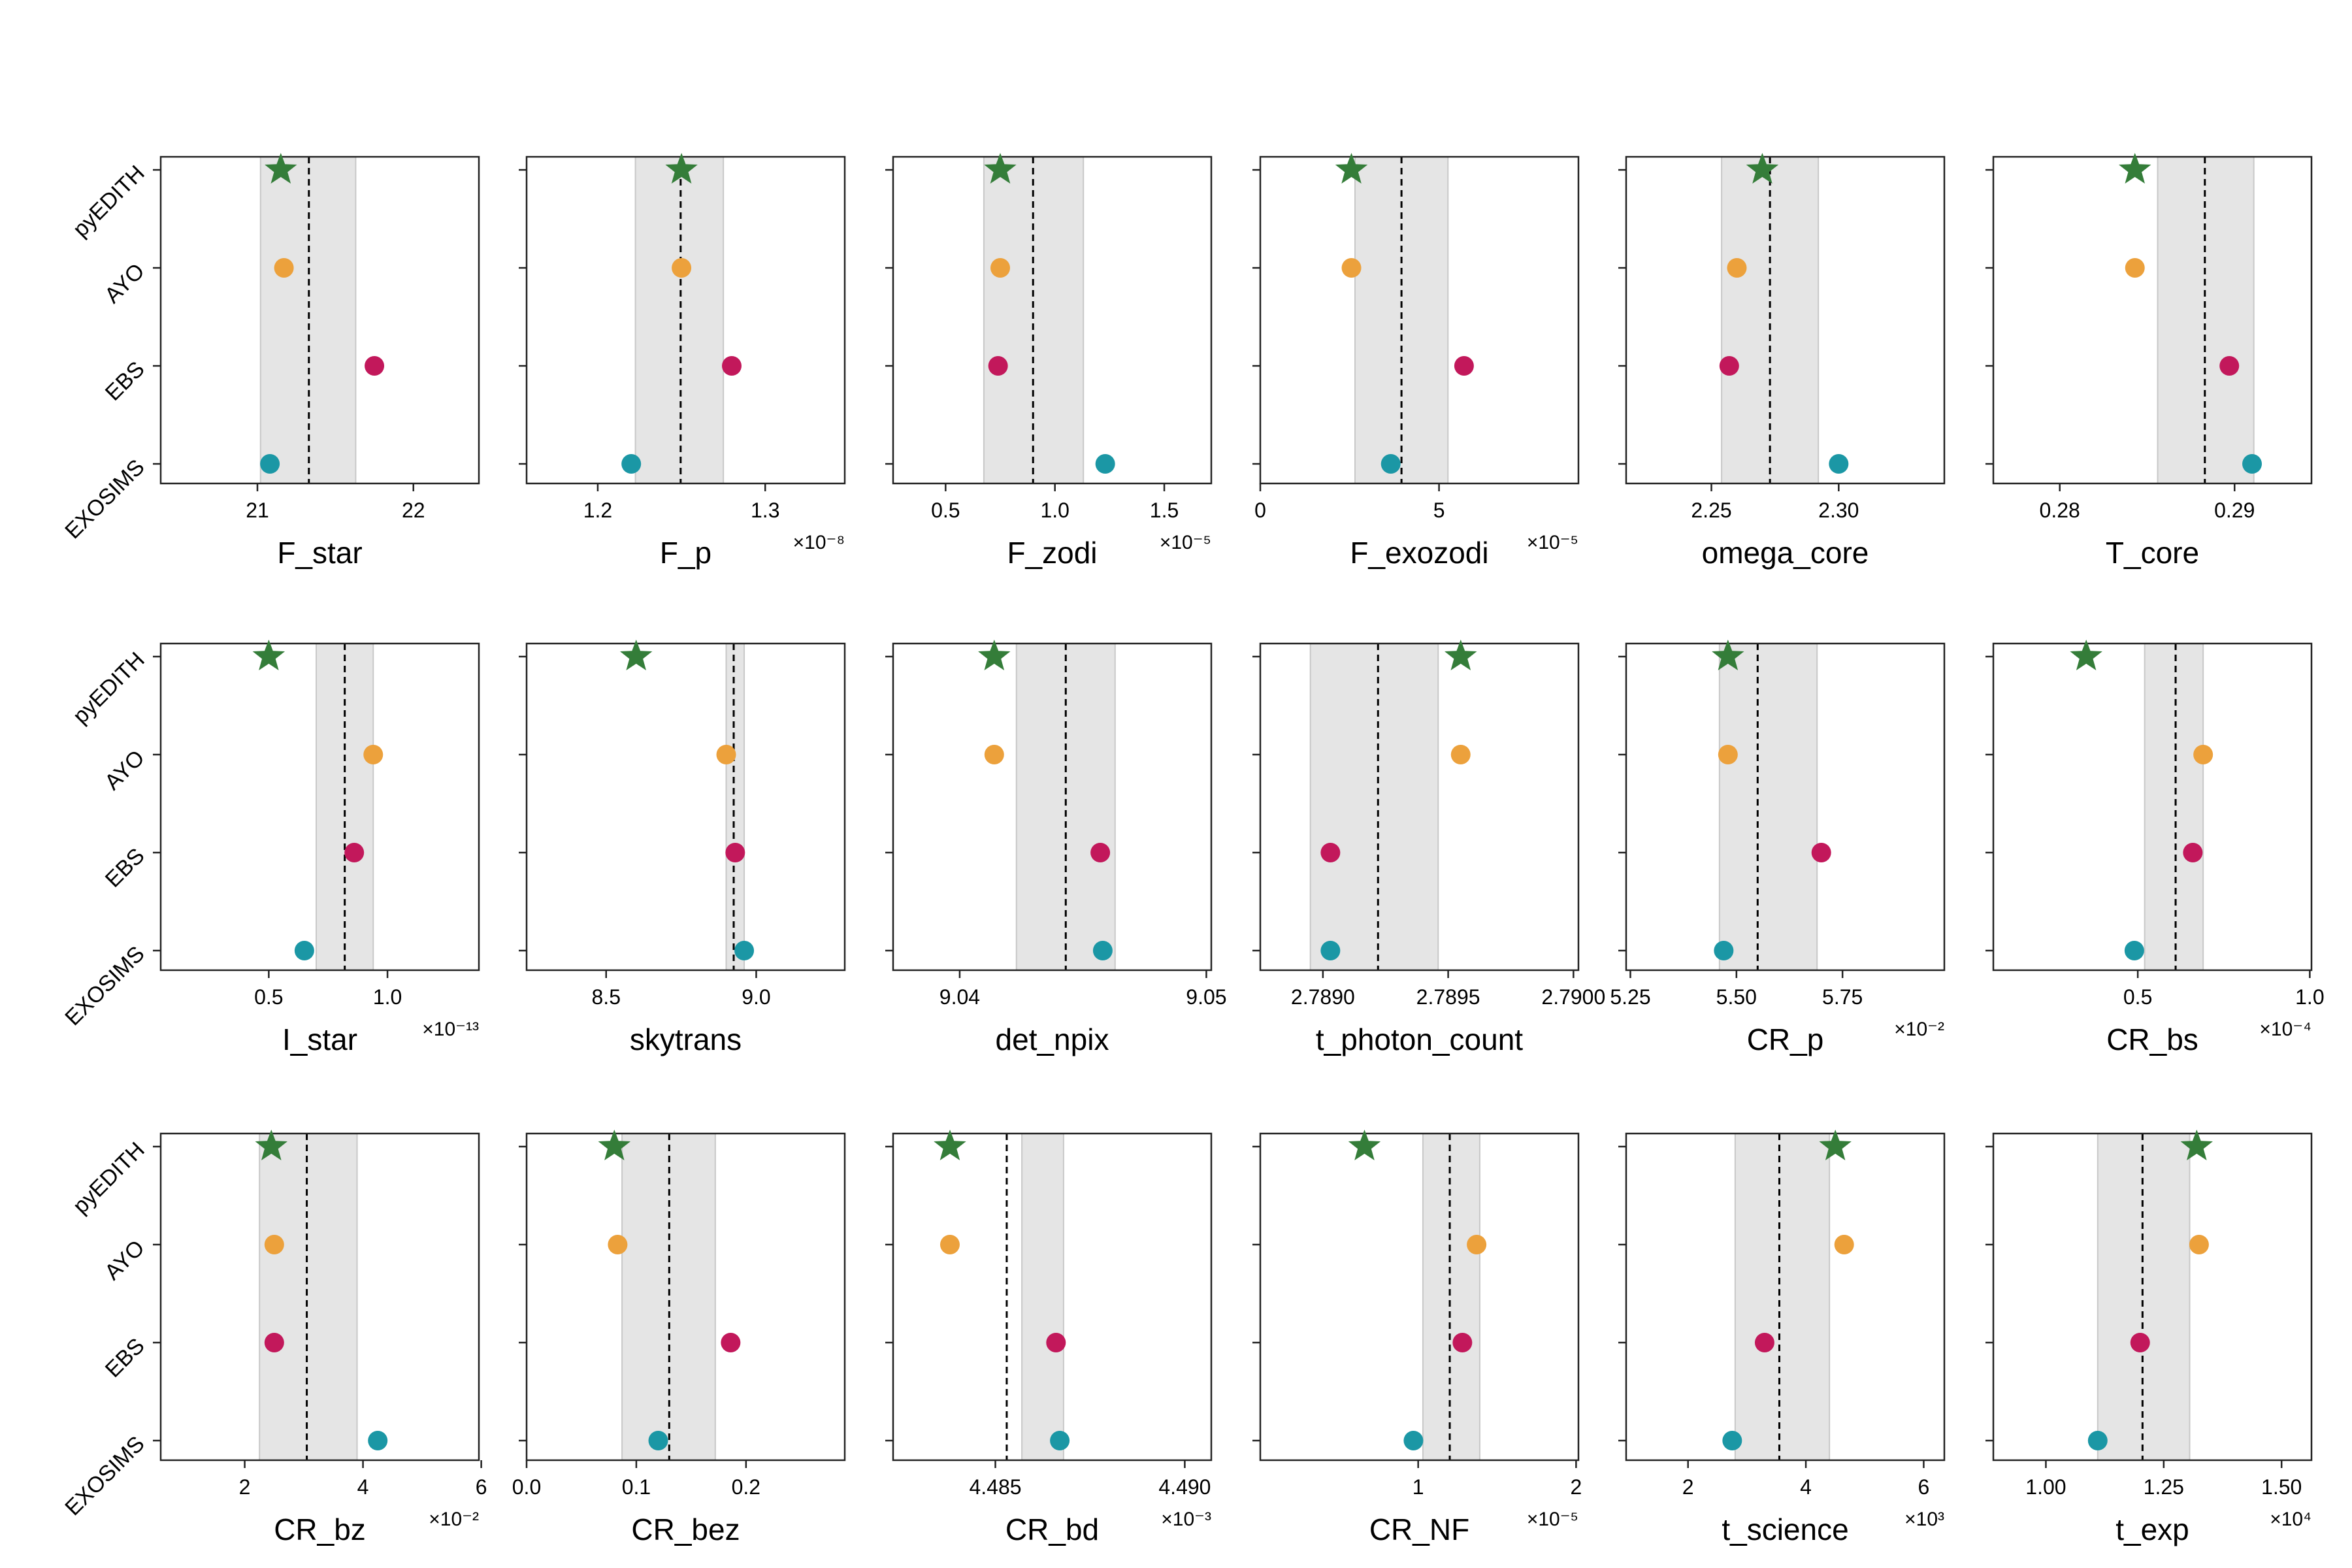 This screenshot has width=2352, height=1568. I want to click on y-tick-label: EBS, so click(125, 867).